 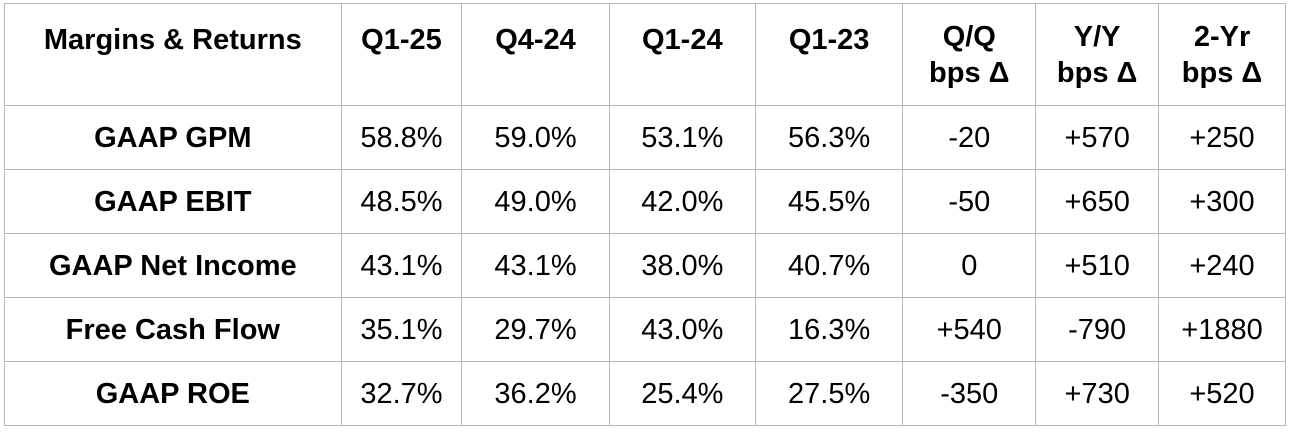 I want to click on table-cell: +540, so click(x=969, y=329).